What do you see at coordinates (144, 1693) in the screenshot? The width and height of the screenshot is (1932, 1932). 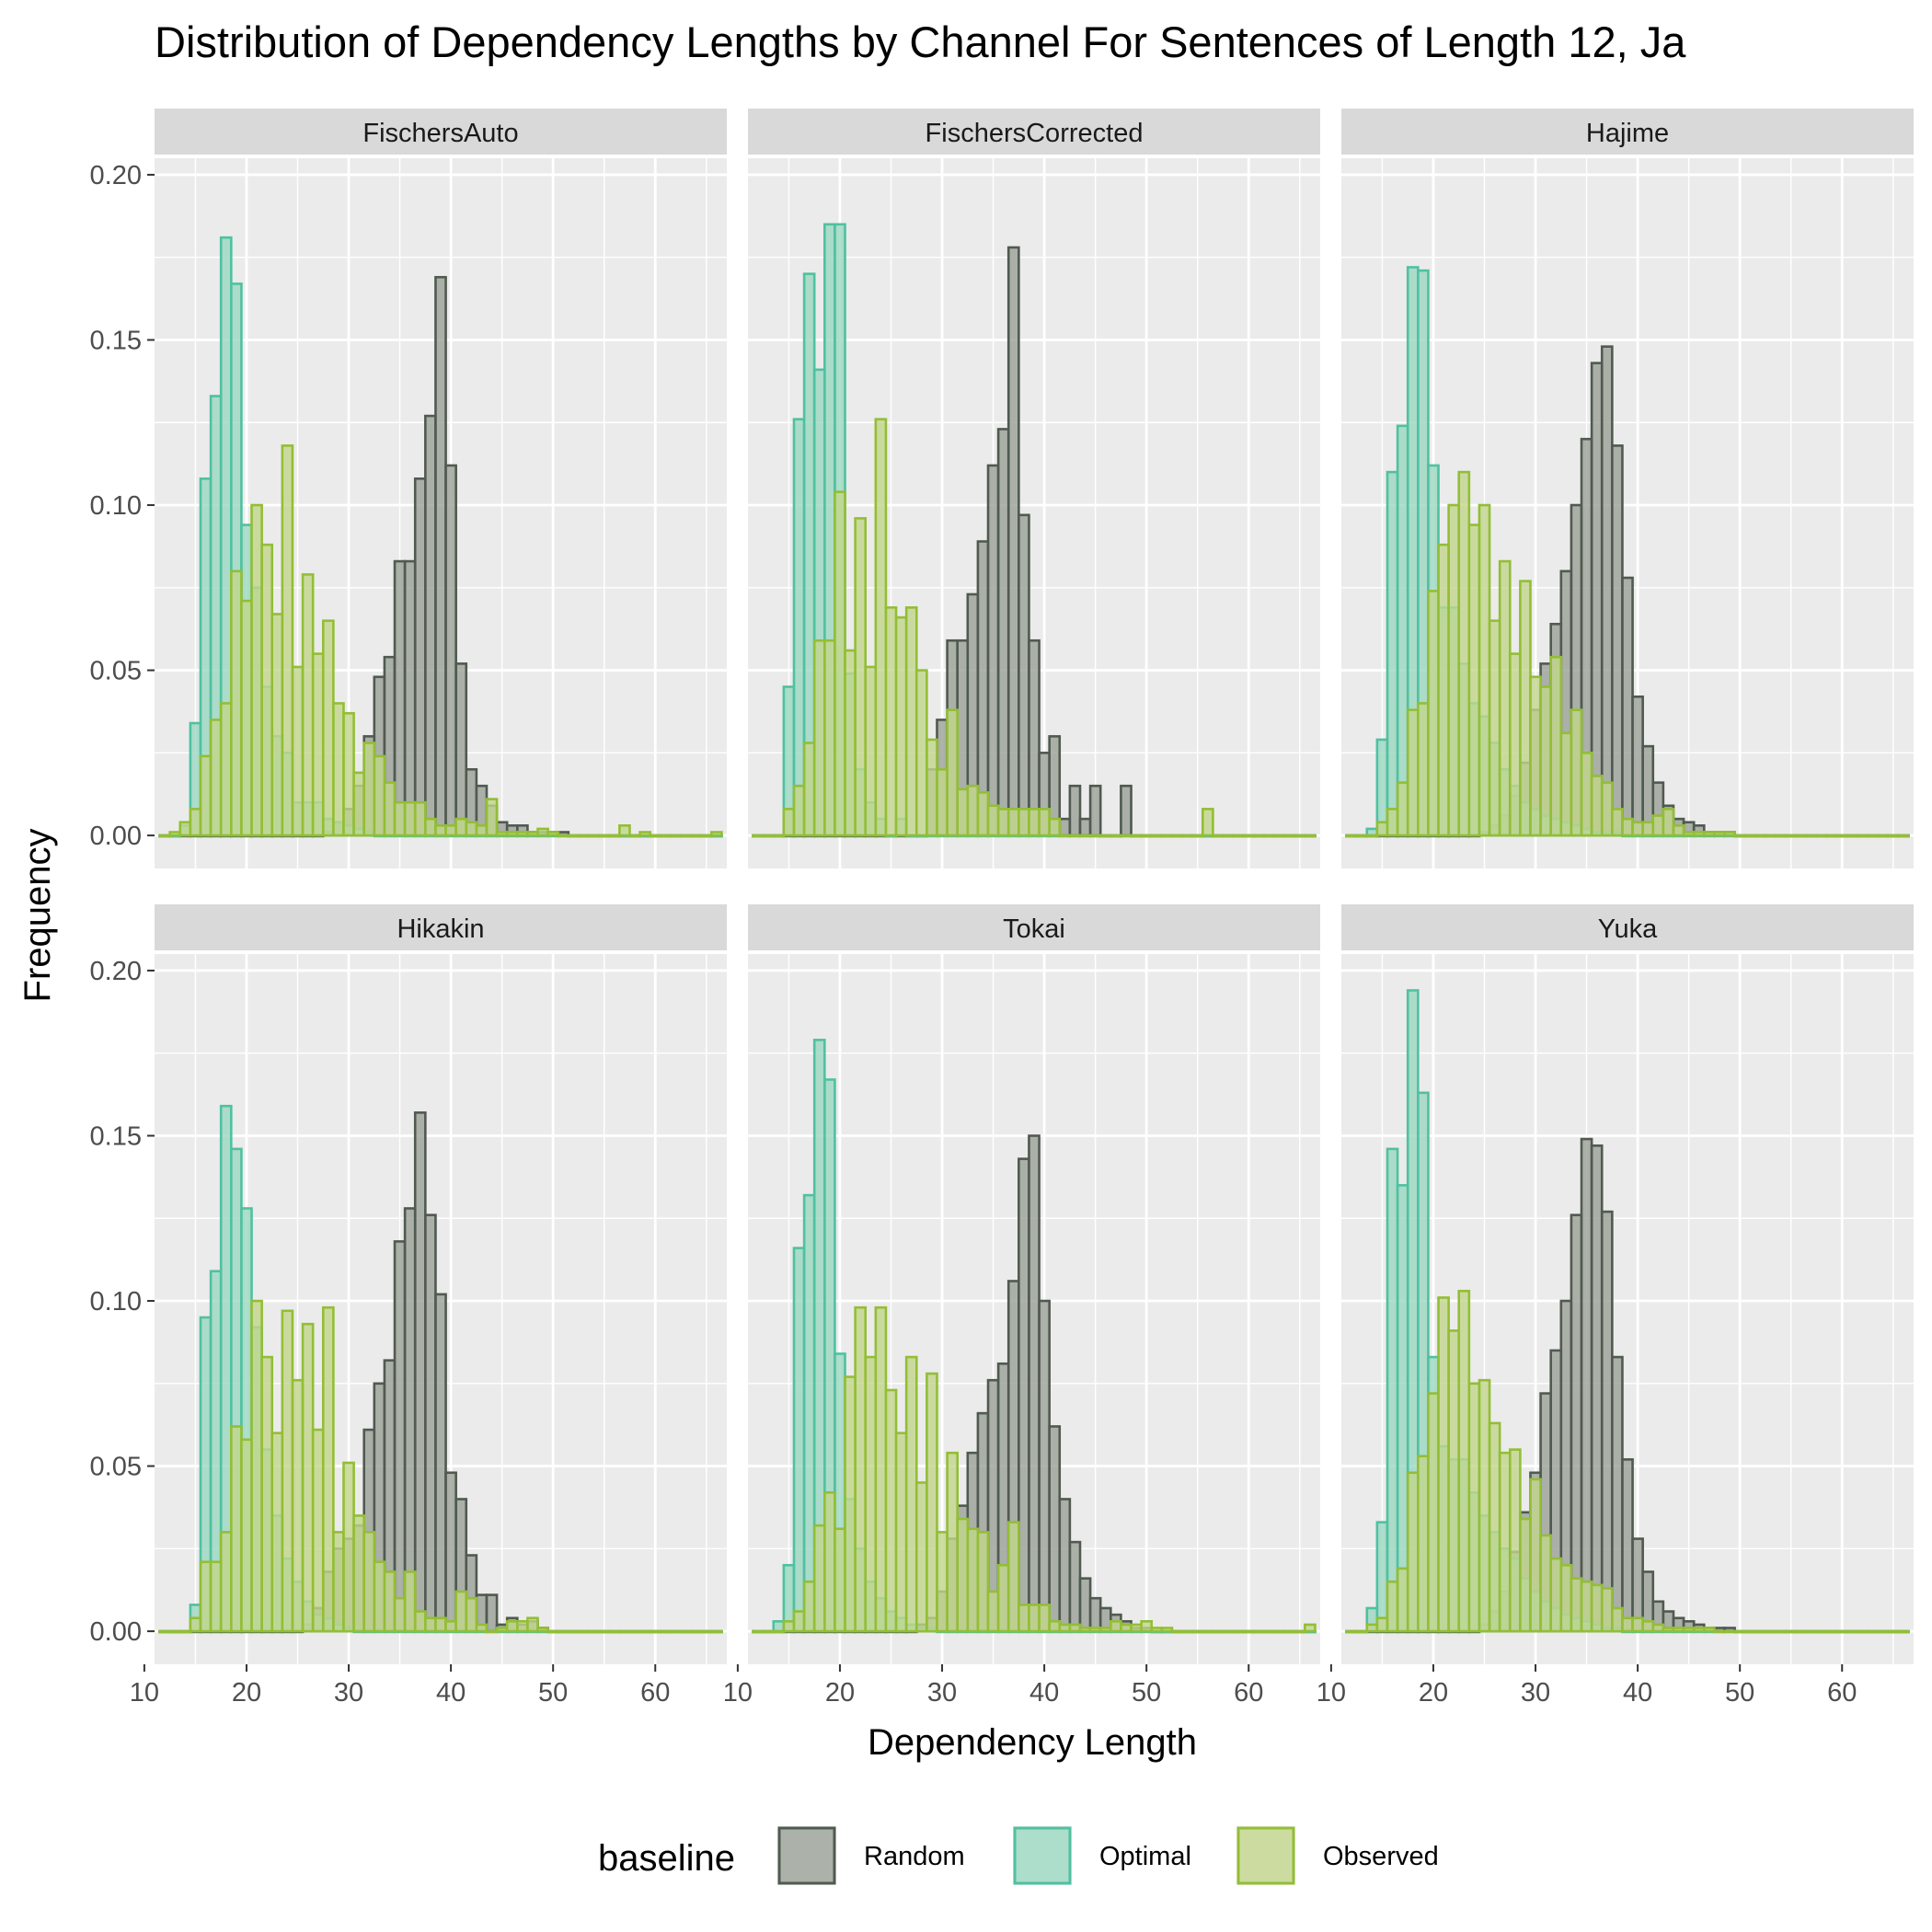 I see `x-tick-label: 10` at bounding box center [144, 1693].